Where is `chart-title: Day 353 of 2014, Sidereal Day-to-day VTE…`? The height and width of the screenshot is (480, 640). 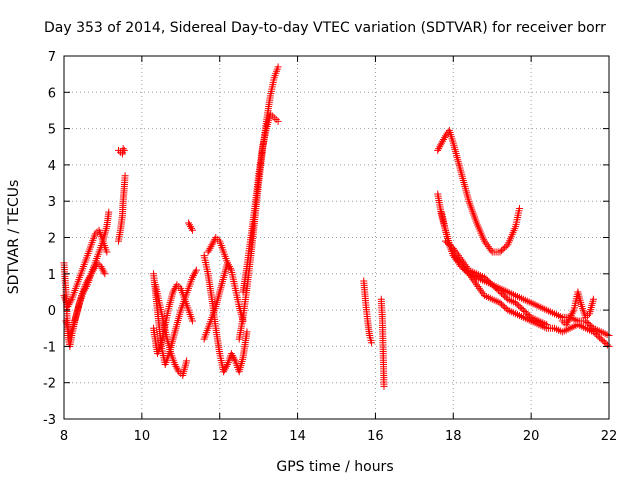
chart-title: Day 353 of 2014, Sidereal Day-to-day VTE… is located at coordinates (325, 28).